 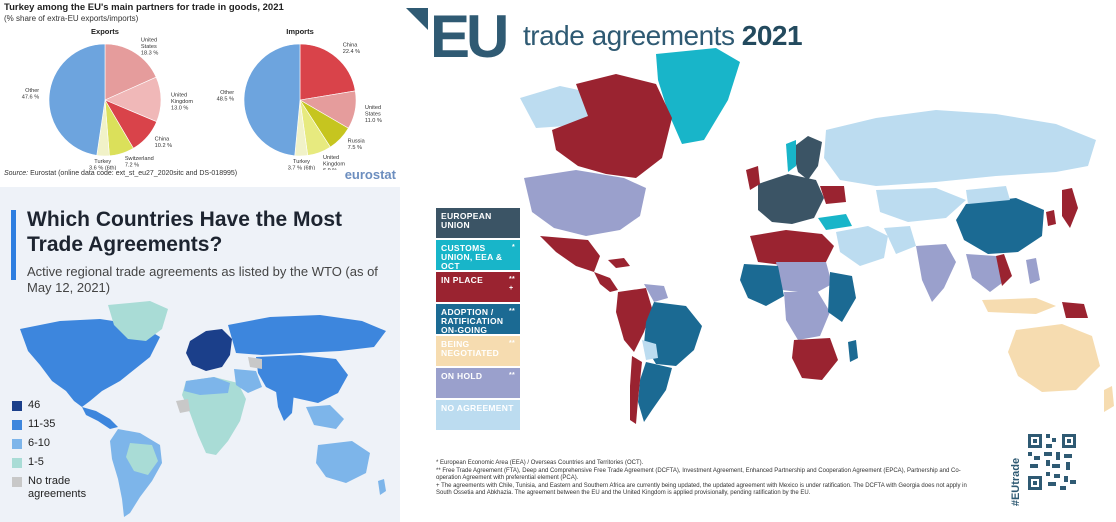 What do you see at coordinates (183, 406) in the screenshot?
I see `map-sahel-gray` at bounding box center [183, 406].